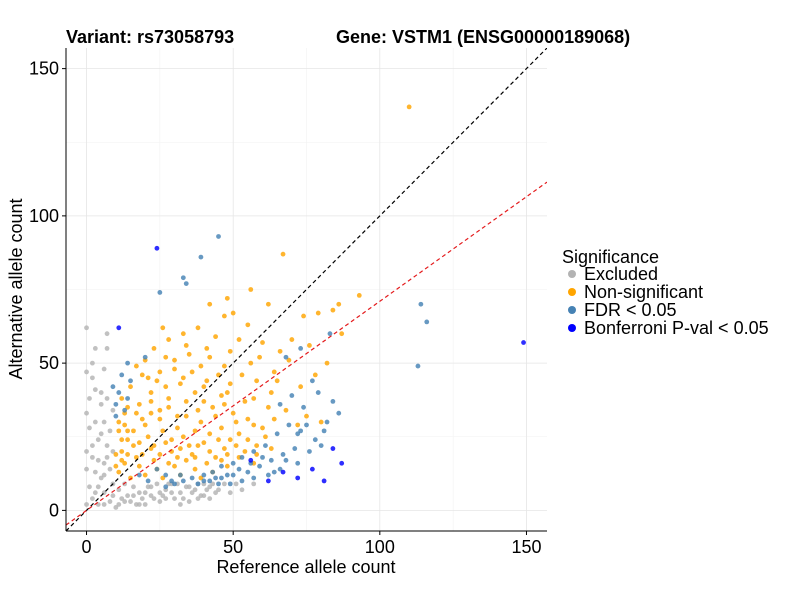  Describe the element at coordinates (572, 274) in the screenshot. I see `legend-key-excluded` at that location.